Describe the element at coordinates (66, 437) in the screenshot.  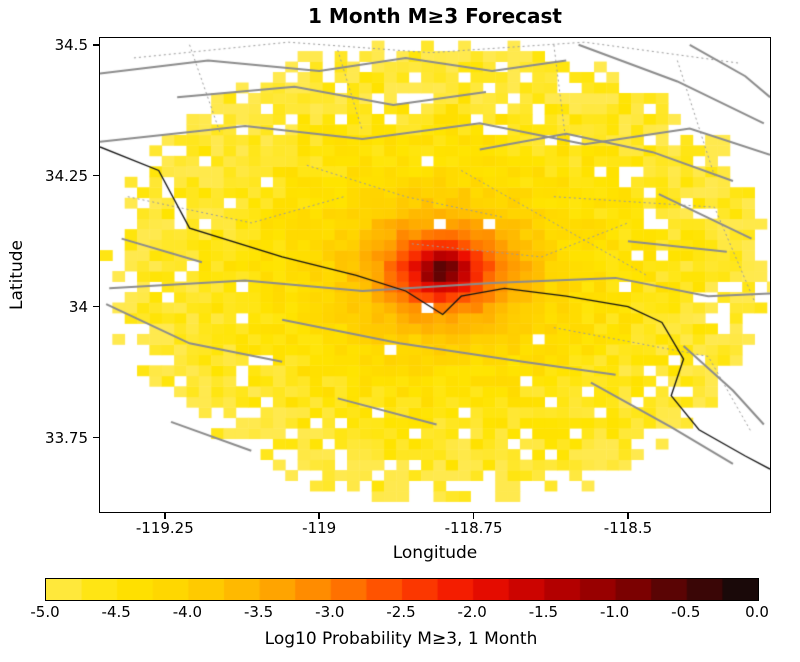
I see `y-tick-label: 33.75` at that location.